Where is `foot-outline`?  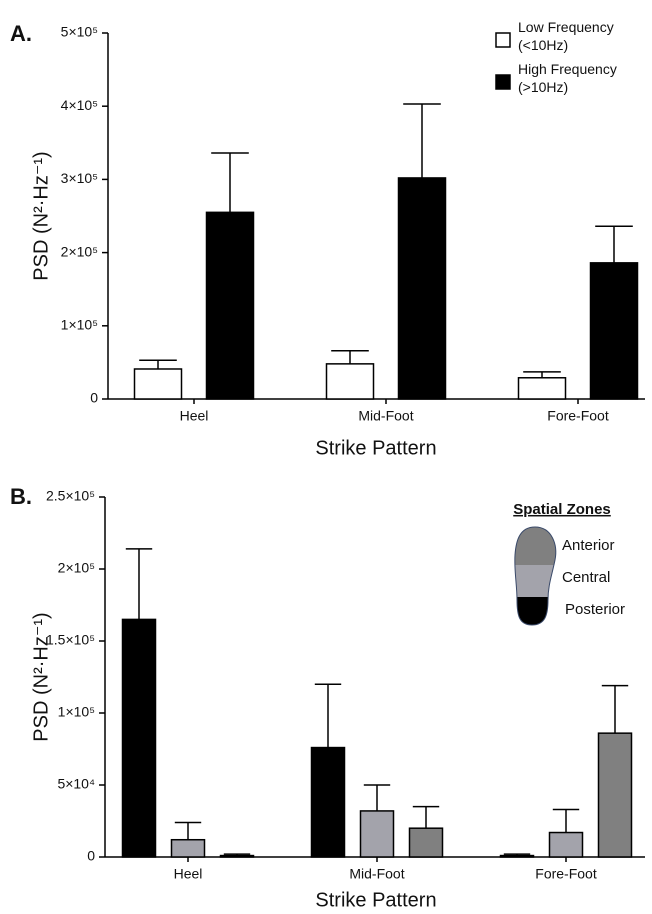 foot-outline is located at coordinates (535, 576).